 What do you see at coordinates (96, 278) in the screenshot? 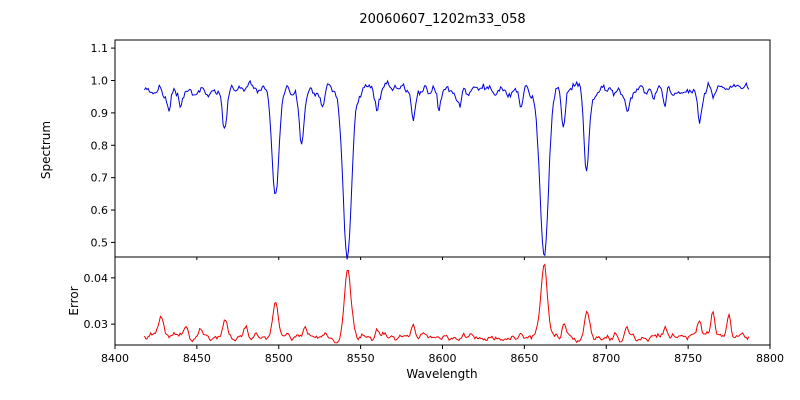
I see `y-tick-label: 0.04` at bounding box center [96, 278].